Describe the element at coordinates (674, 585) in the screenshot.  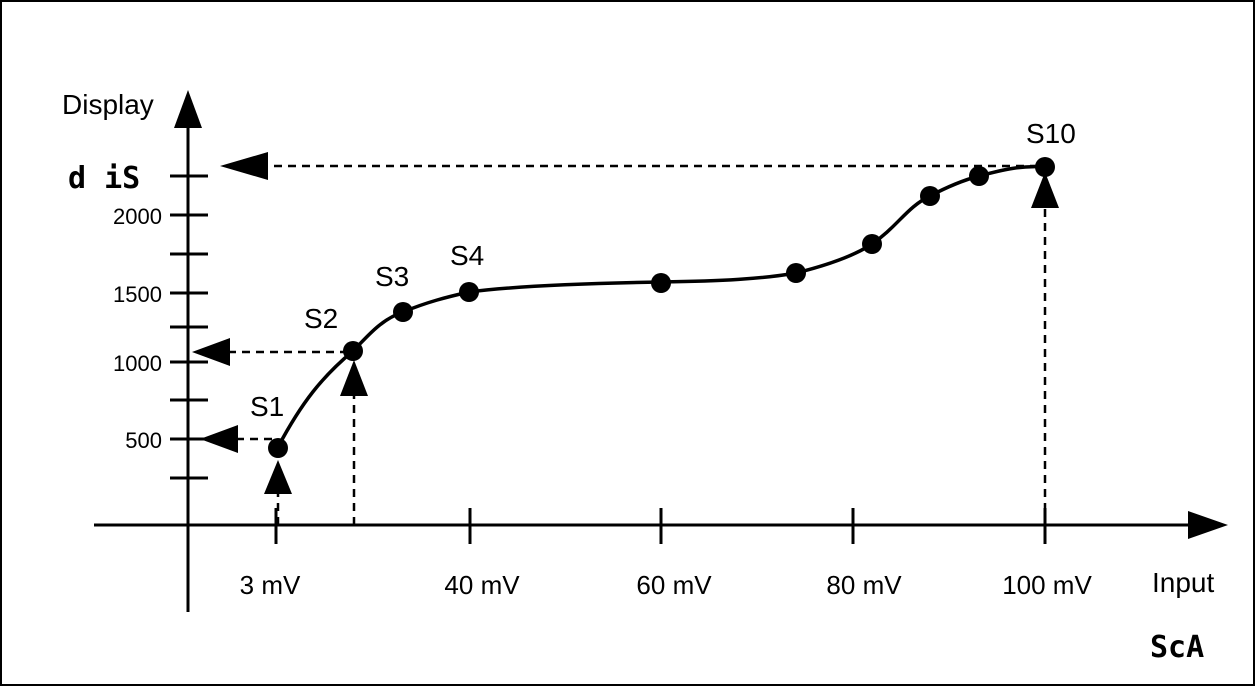
I see `x-tick-label: 60 mV` at that location.